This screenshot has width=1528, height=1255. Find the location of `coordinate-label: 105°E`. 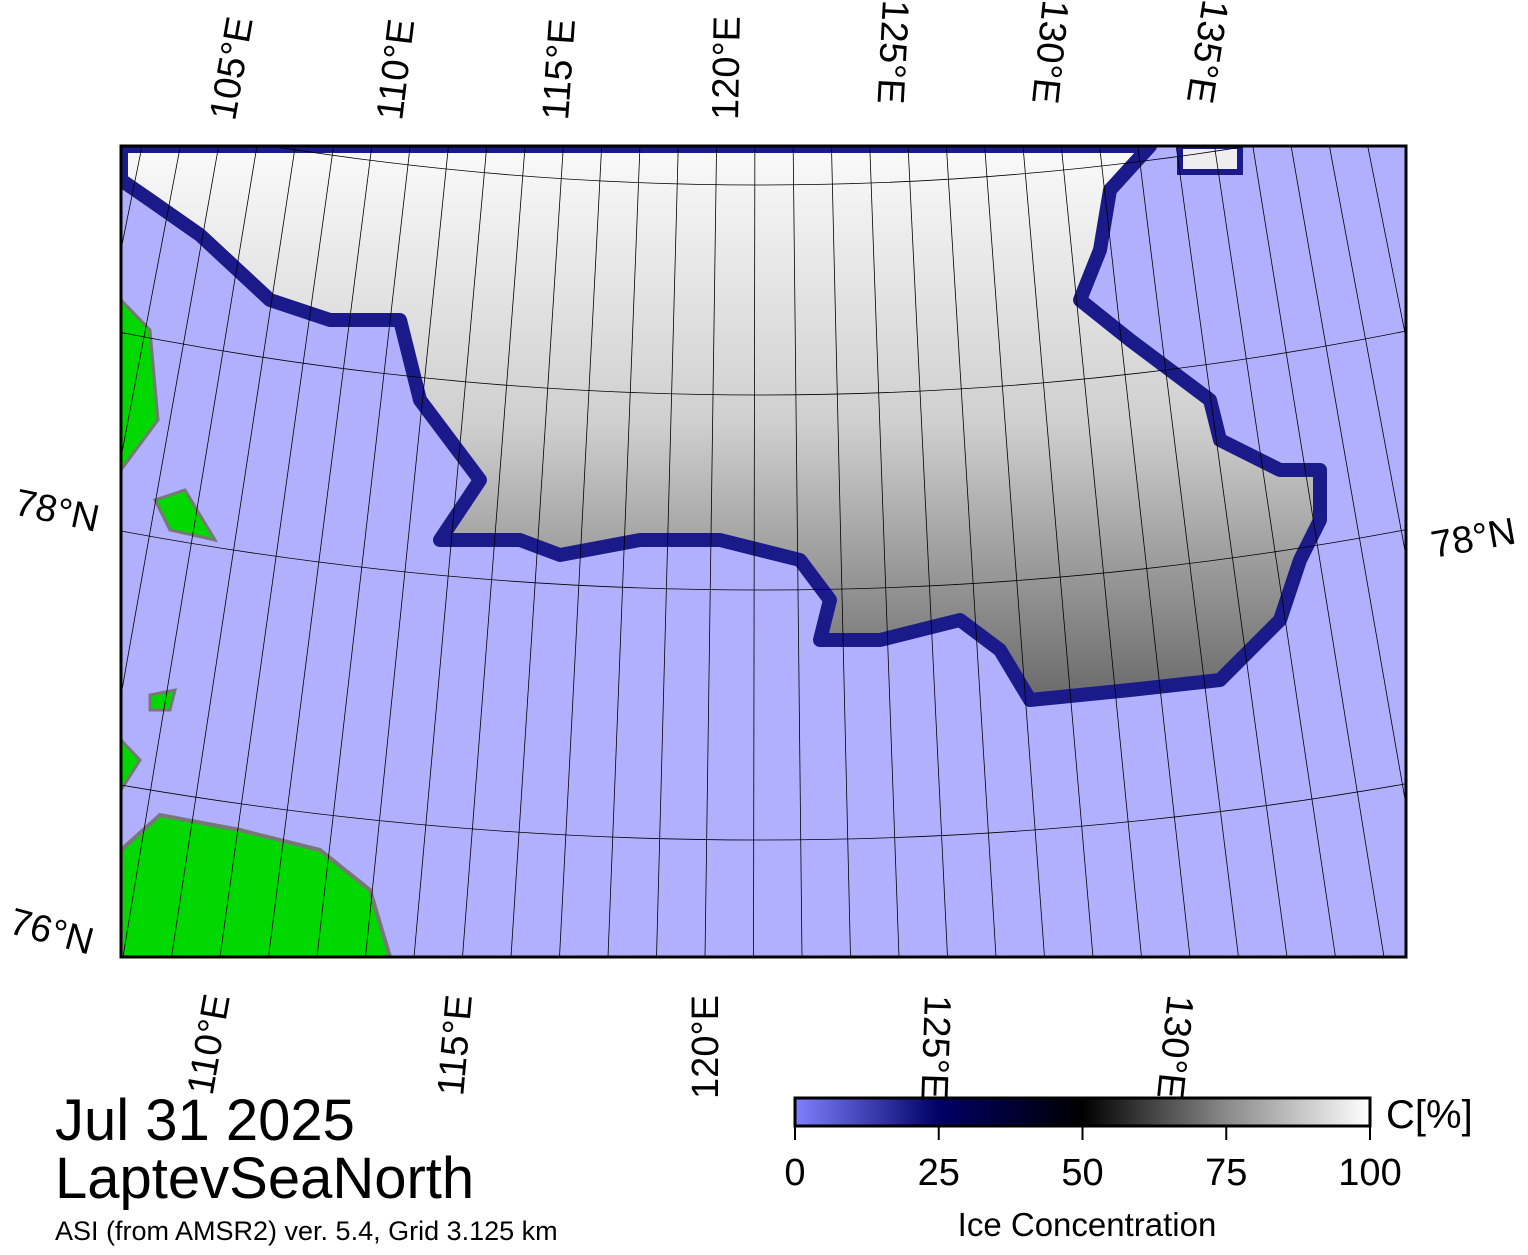

coordinate-label: 105°E is located at coordinates (231, 69).